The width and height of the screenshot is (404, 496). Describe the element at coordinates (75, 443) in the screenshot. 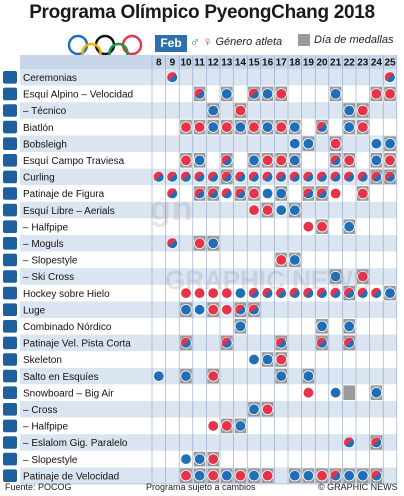

I see `event-name: – Eslalom Gig. Paralelo` at that location.